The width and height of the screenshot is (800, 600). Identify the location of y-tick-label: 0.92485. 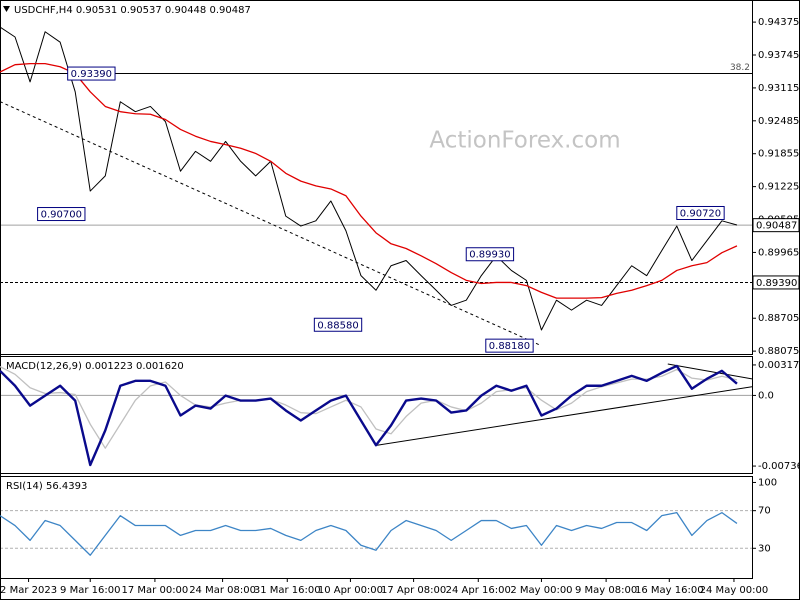
(778, 121).